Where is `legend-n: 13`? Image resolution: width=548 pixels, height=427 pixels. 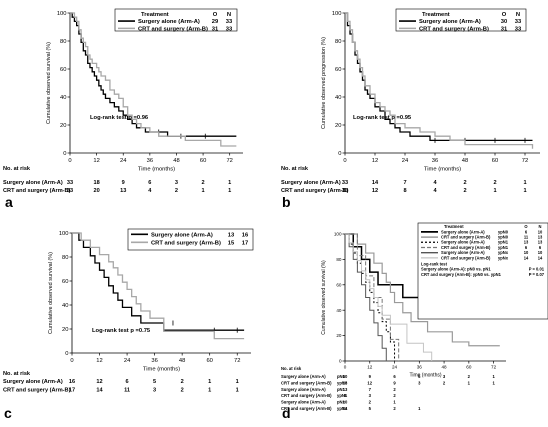 legend-n: 13 is located at coordinates (540, 242).